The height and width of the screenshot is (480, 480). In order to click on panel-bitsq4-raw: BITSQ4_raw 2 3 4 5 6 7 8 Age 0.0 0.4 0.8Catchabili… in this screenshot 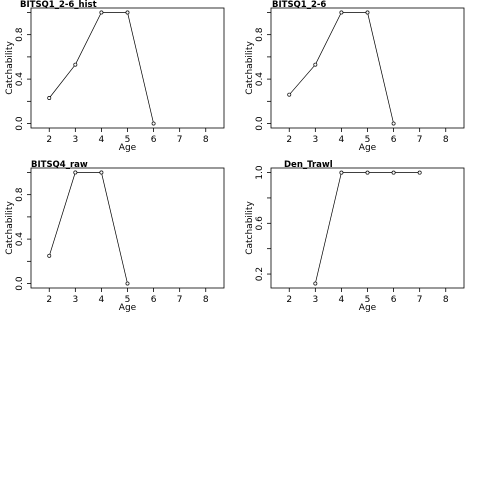, I will do `click(115, 236)`.